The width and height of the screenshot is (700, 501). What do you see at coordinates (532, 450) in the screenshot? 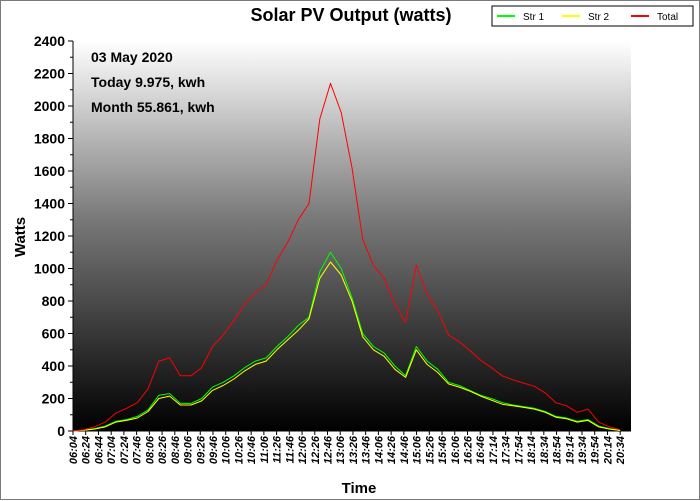
I see `x-tick-label: 18:14` at bounding box center [532, 450].